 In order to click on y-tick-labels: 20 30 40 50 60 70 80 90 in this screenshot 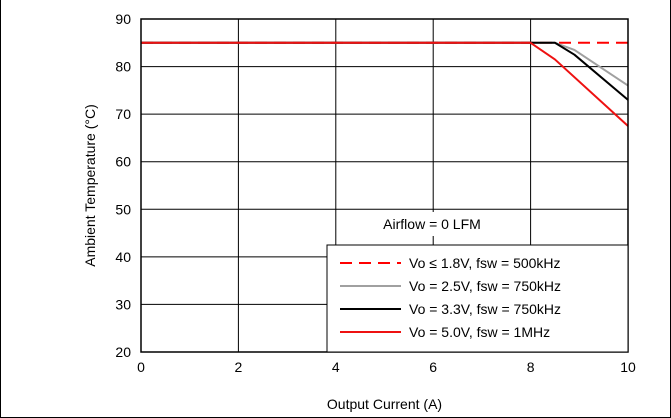, I will do `click(123, 185)`.